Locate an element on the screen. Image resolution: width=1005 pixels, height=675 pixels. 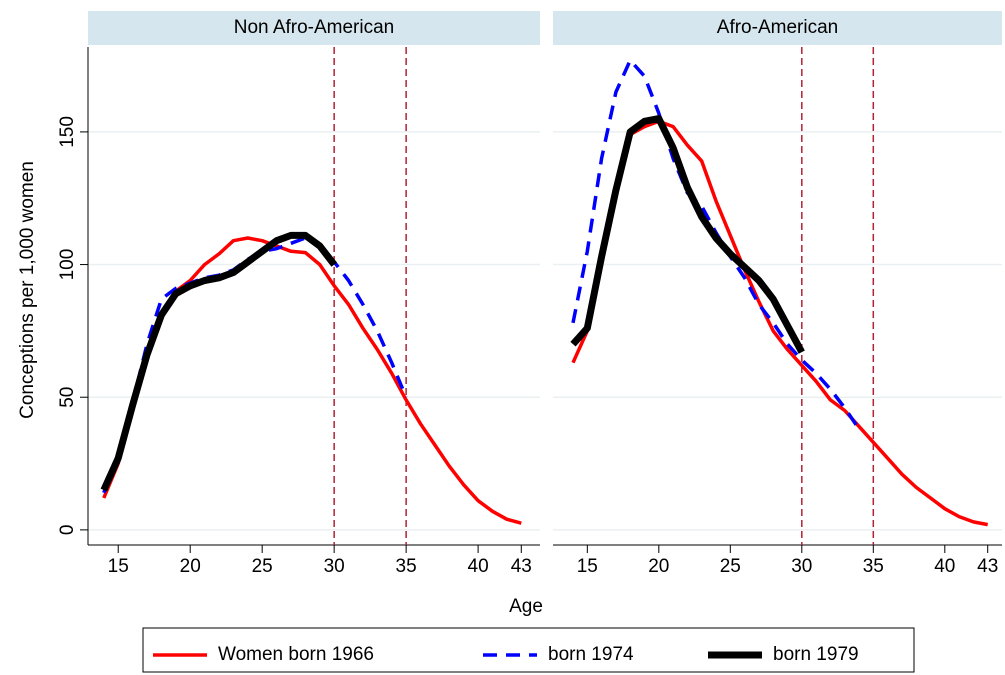
legend-label: born 1979 is located at coordinates (816, 654).